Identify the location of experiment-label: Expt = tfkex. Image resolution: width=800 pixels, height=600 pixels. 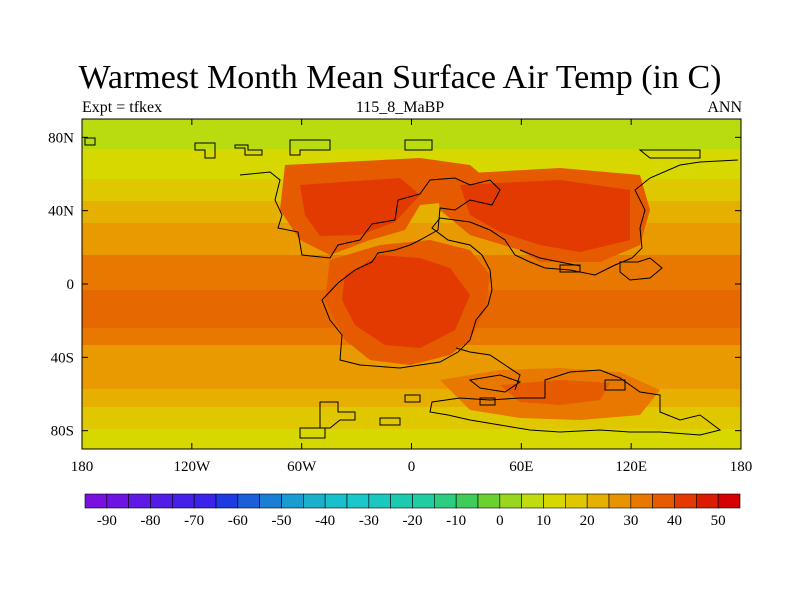
(122, 107).